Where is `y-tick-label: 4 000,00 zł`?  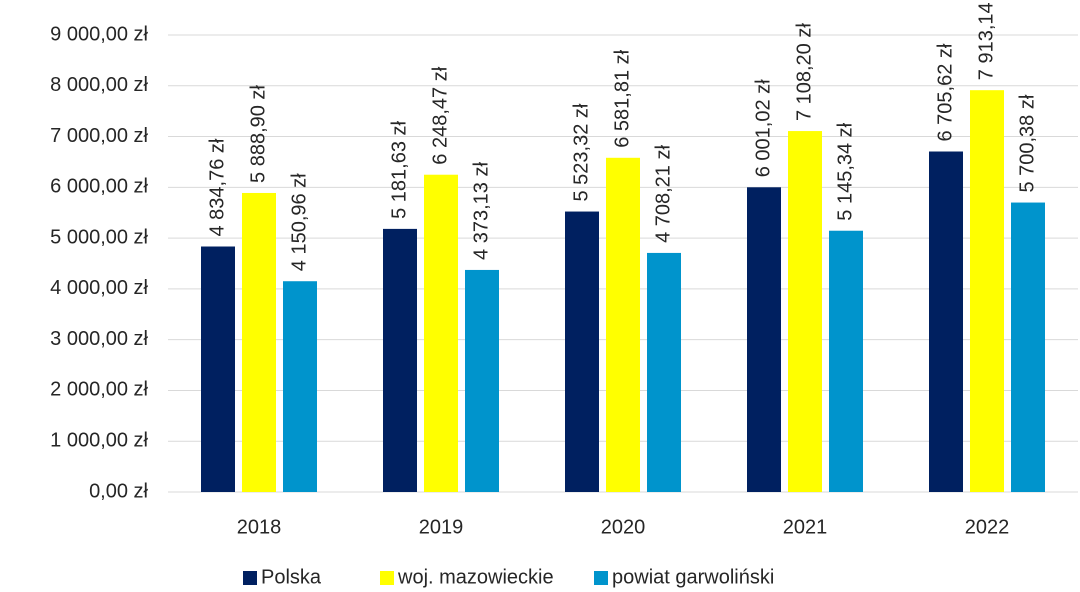
y-tick-label: 4 000,00 zł is located at coordinates (99, 288).